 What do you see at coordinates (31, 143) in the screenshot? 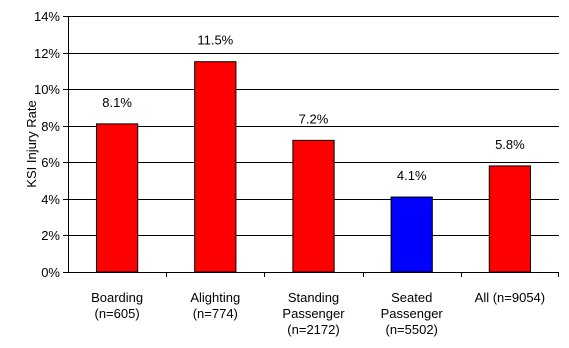
I see `y-axis-title: KSI Injury Rate` at bounding box center [31, 143].